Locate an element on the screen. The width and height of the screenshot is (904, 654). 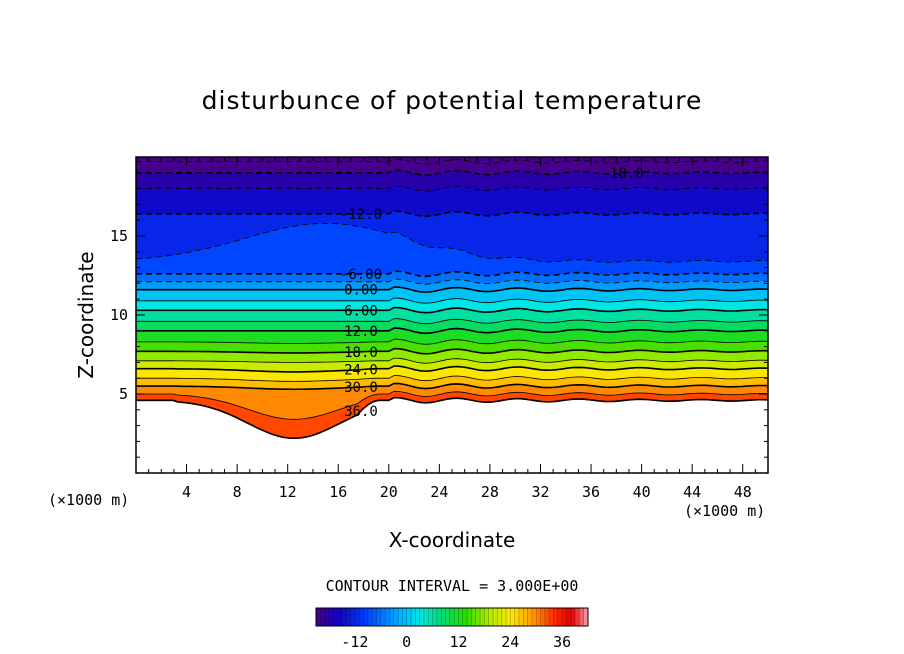
x-unit-left: (×1000 m) is located at coordinates (89, 500).